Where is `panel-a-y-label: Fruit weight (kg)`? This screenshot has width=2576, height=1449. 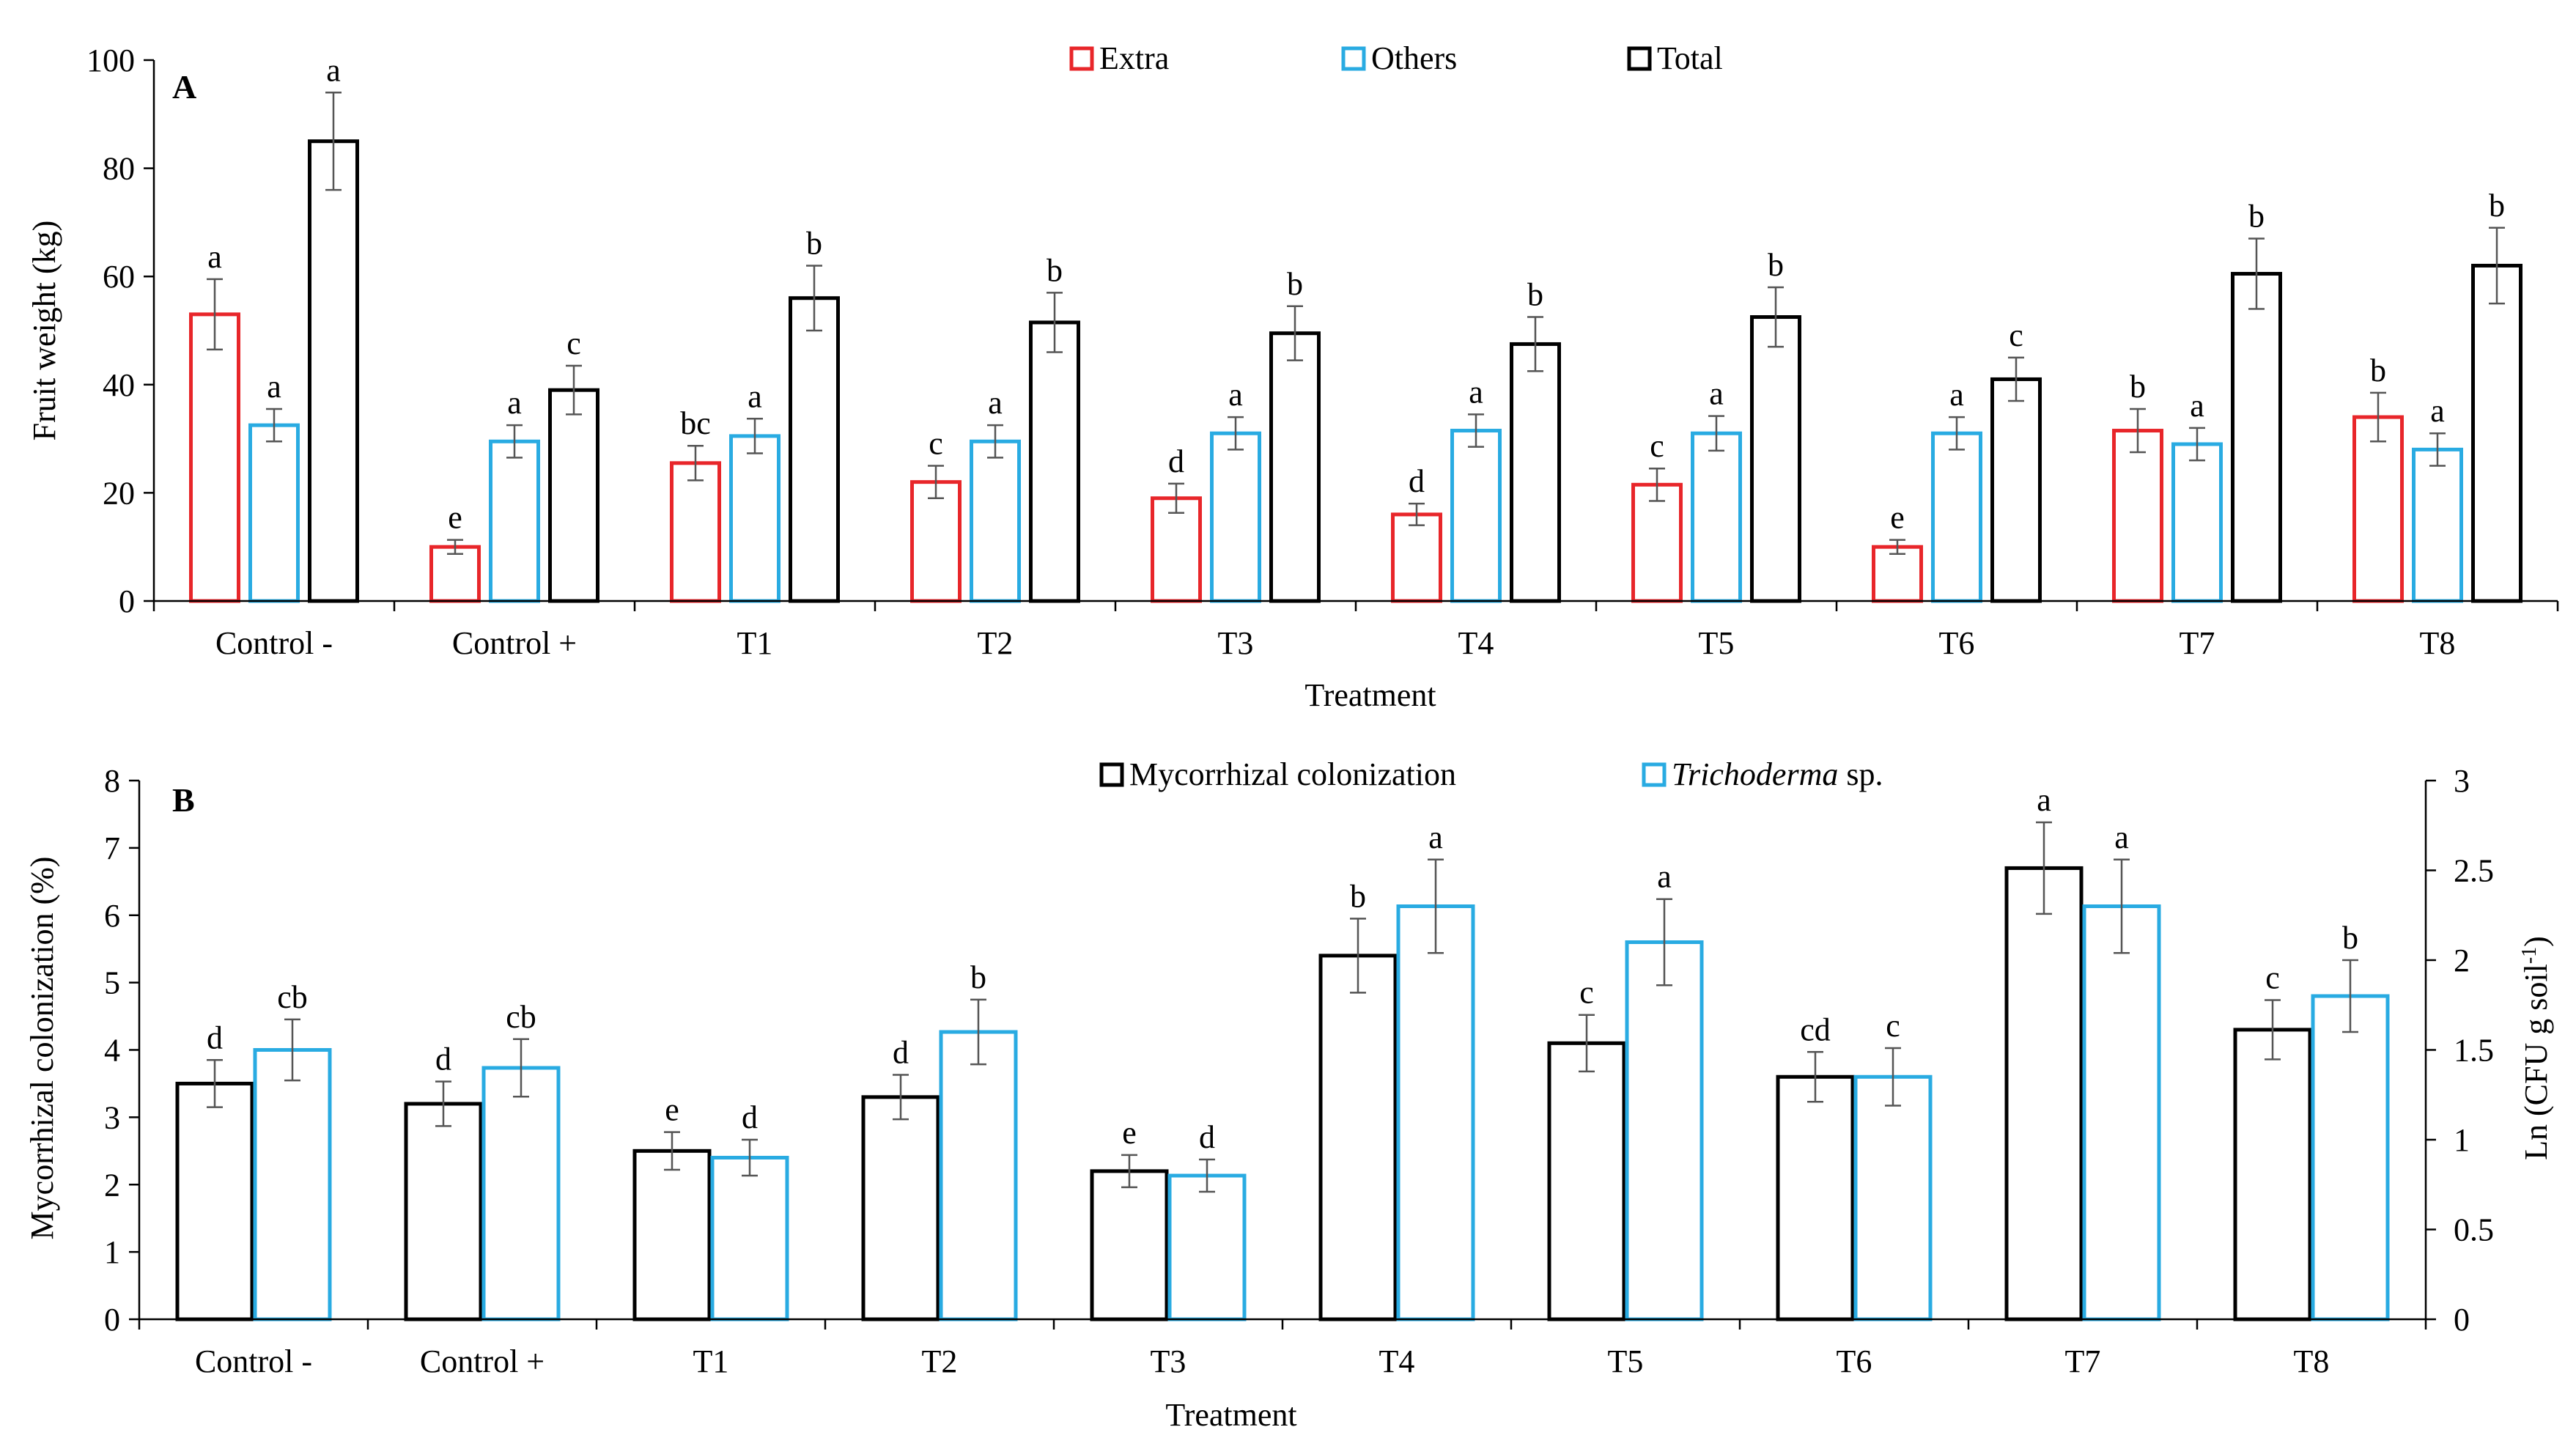 panel-a-y-label: Fruit weight (kg) is located at coordinates (44, 331).